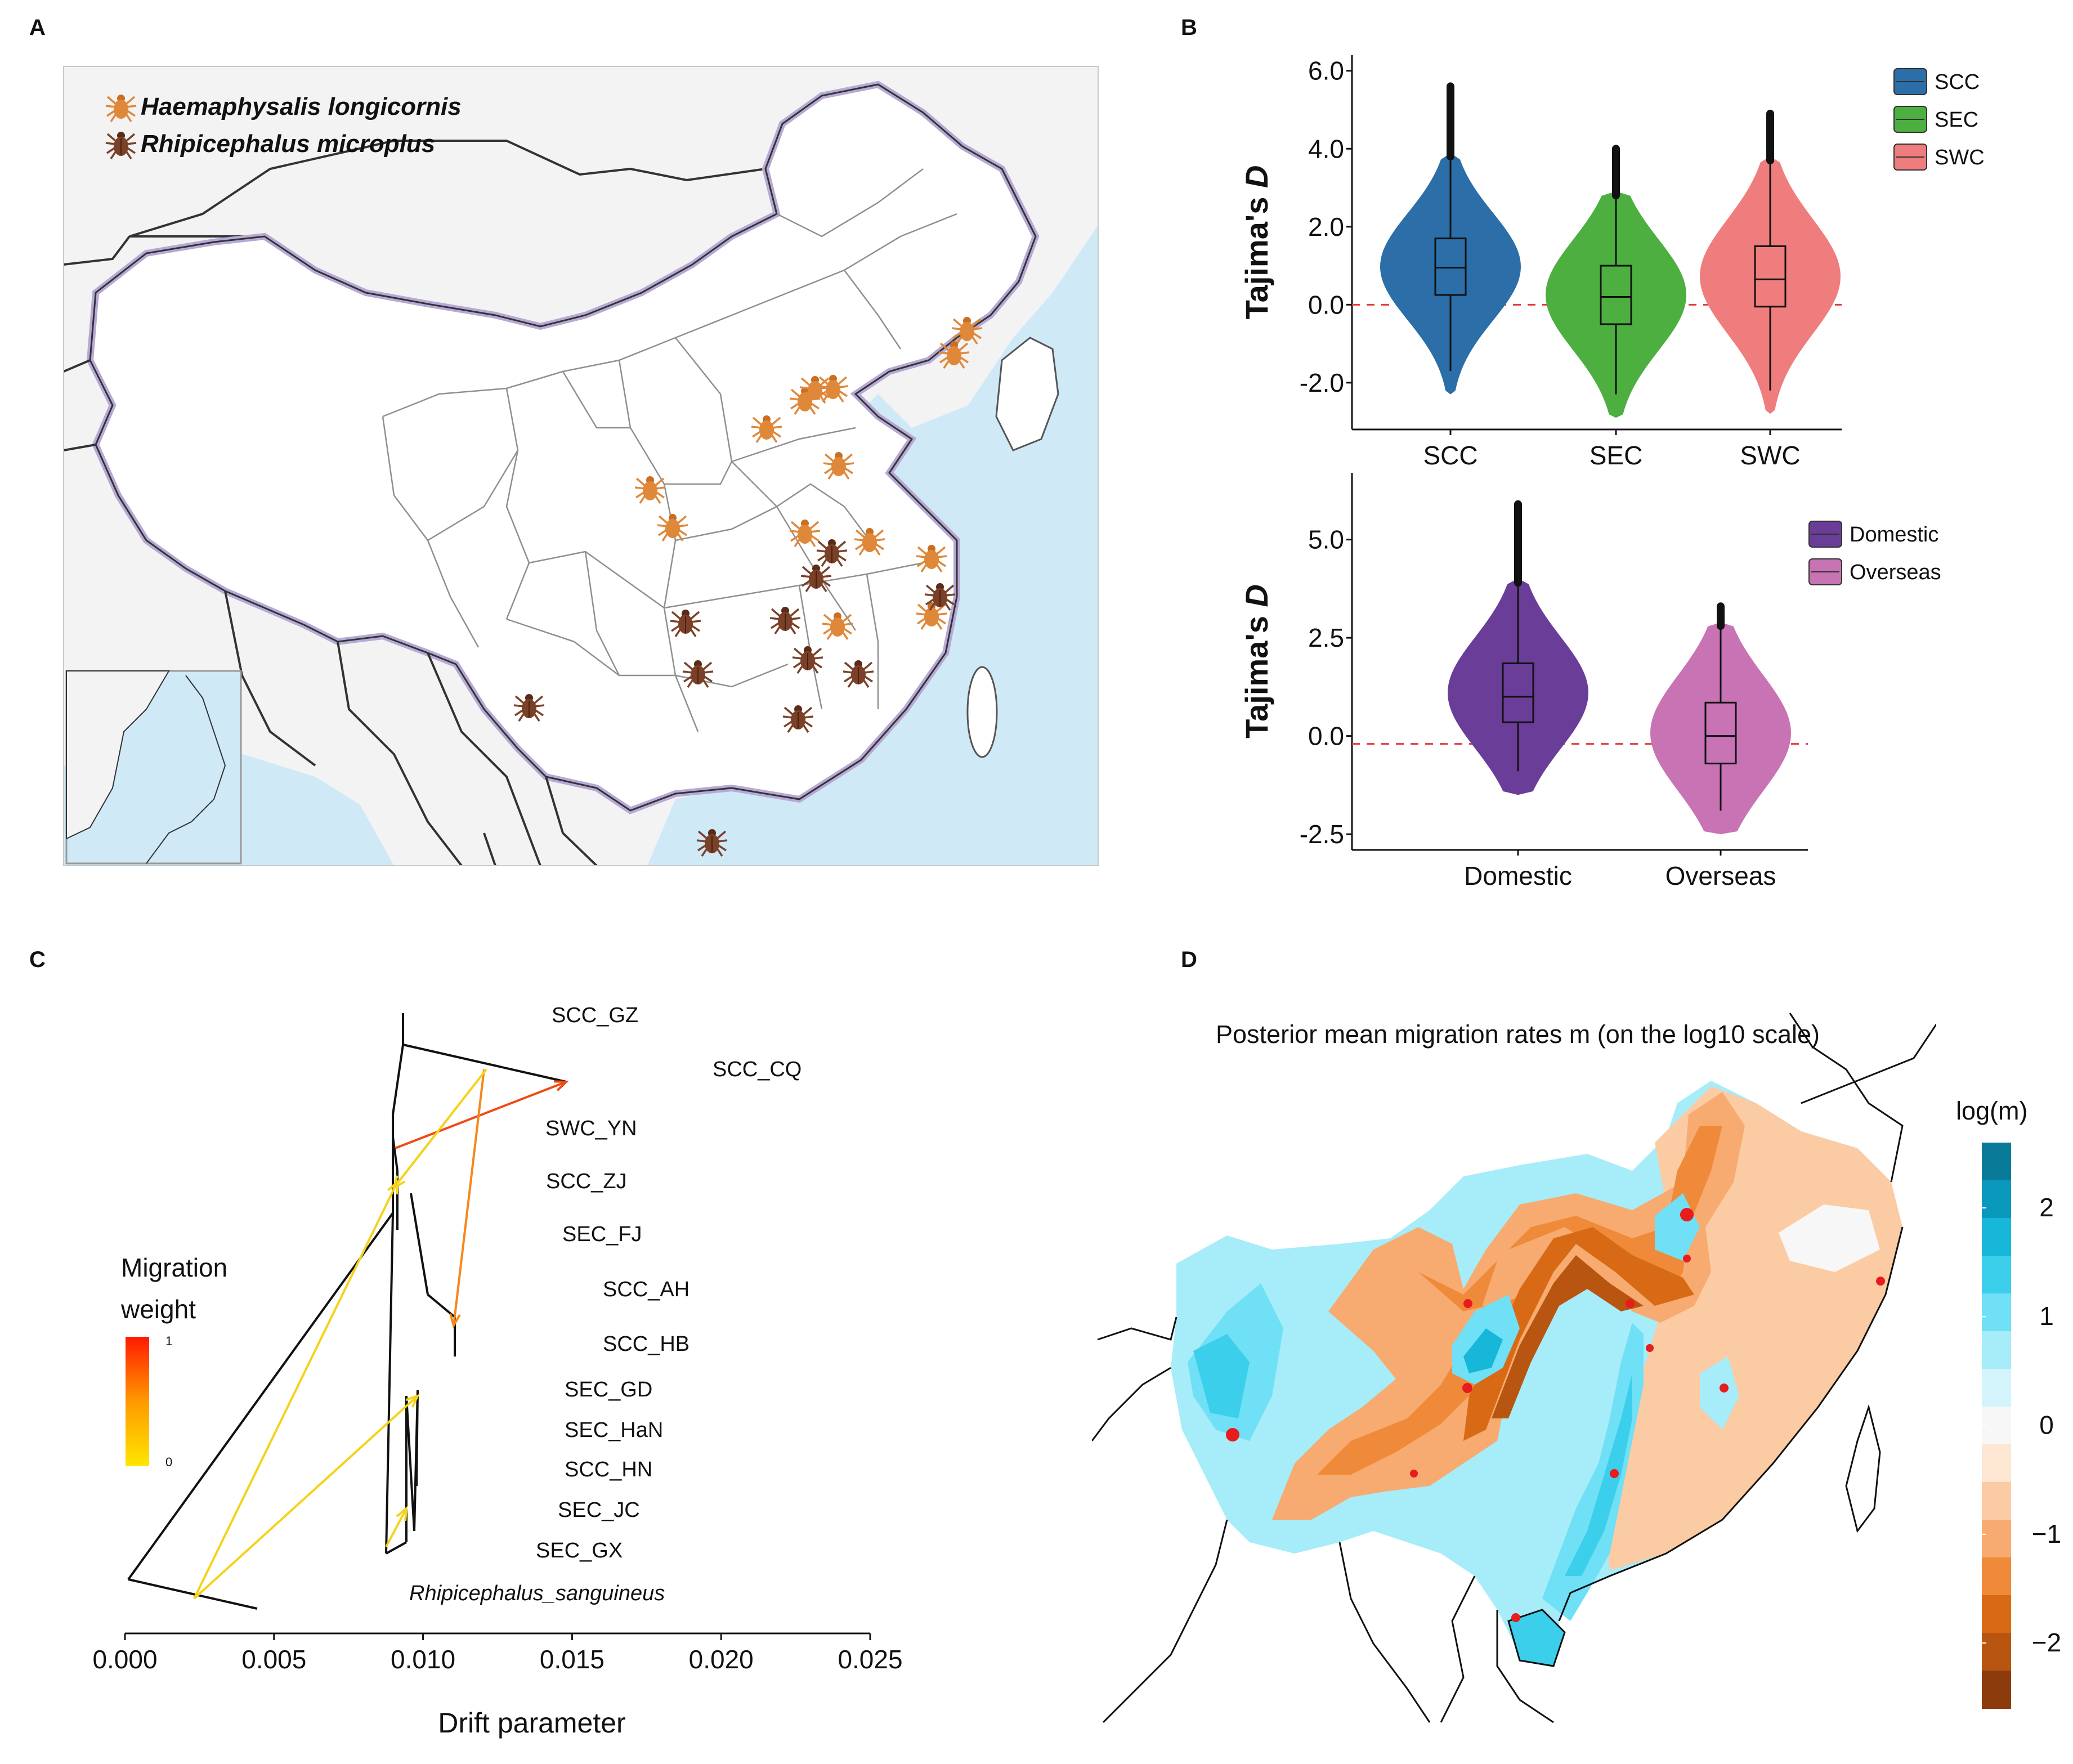  Describe the element at coordinates (1221, 1376) in the screenshot. I see `surface-west-blue-core` at that location.